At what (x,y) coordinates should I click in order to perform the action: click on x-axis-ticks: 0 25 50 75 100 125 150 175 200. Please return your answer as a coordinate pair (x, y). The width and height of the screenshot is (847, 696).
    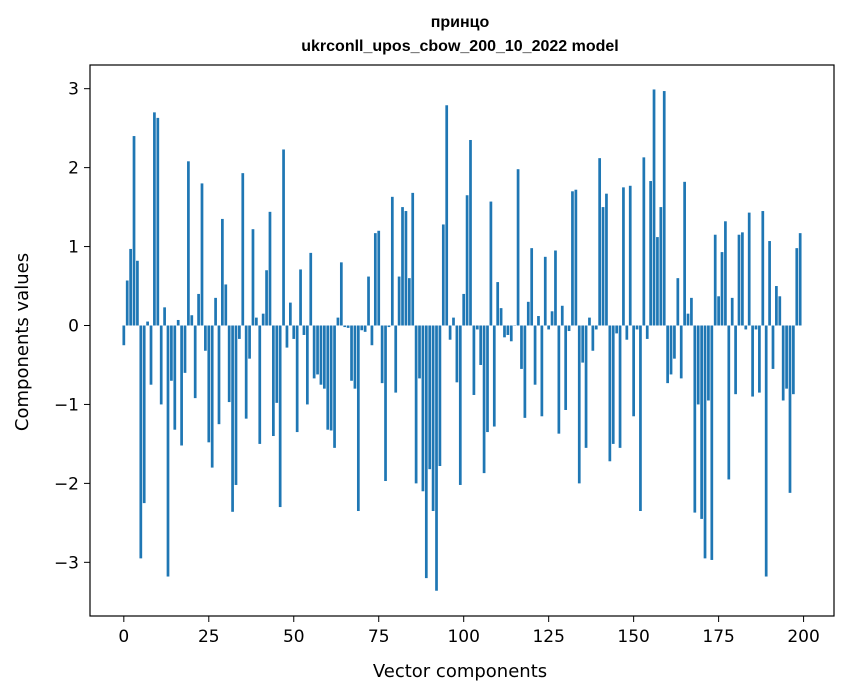
    Looking at the image, I should click on (469, 631).